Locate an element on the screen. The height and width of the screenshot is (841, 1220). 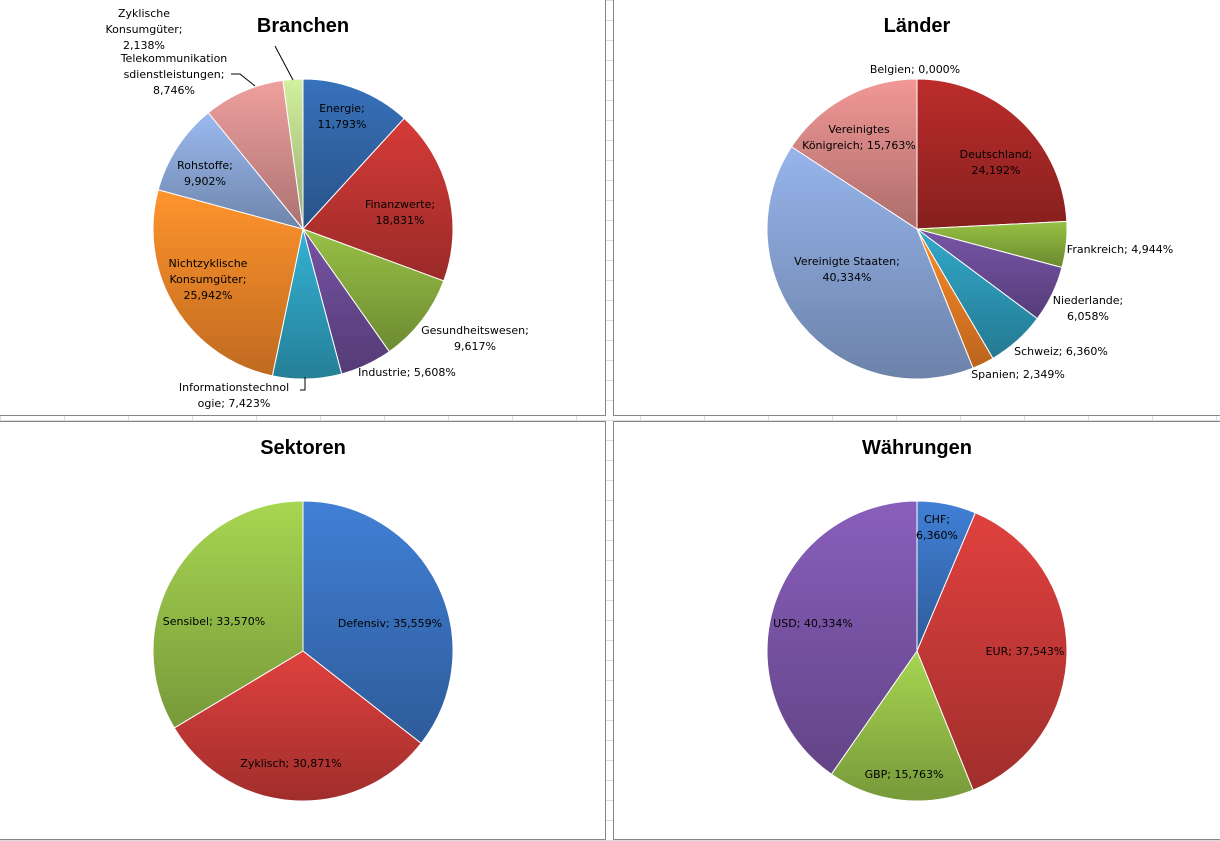
data-label: Deutschland; 24,192% is located at coordinates (996, 162).